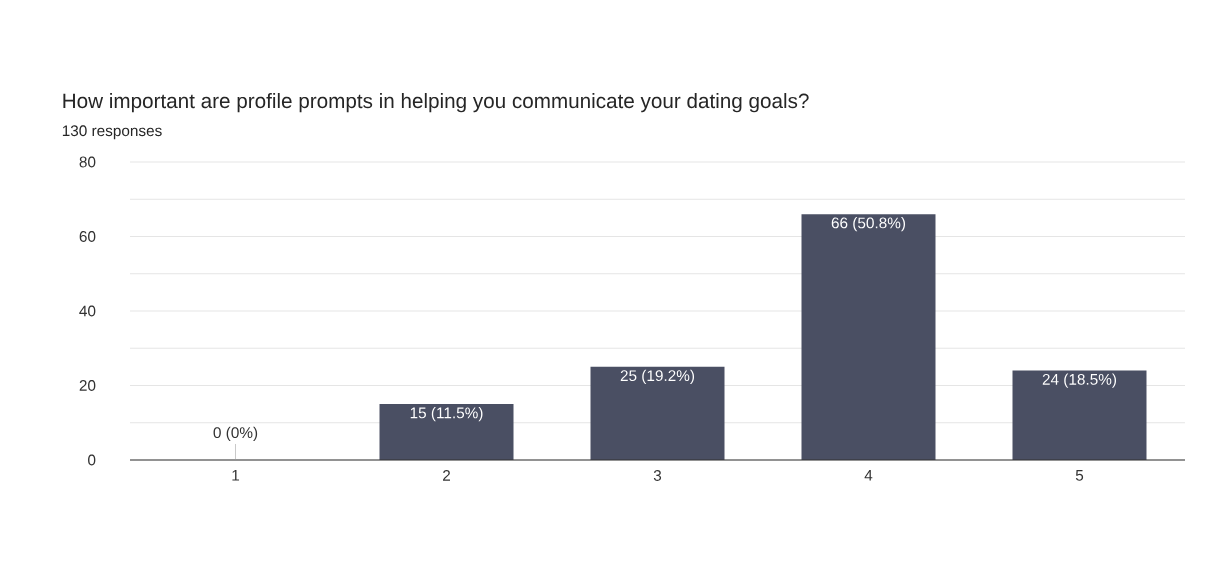 This screenshot has width=1213, height=581. I want to click on y-tick-label: 0, so click(92, 460).